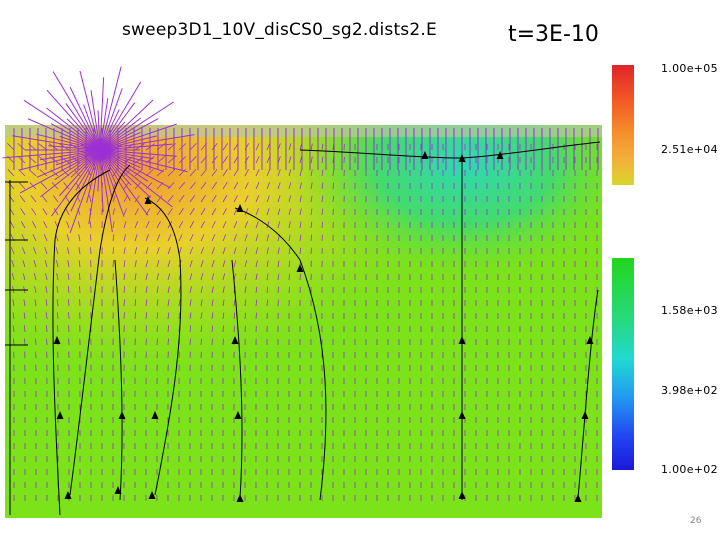 The height and width of the screenshot is (540, 720). I want to click on left-boundary, so click(16, 347).